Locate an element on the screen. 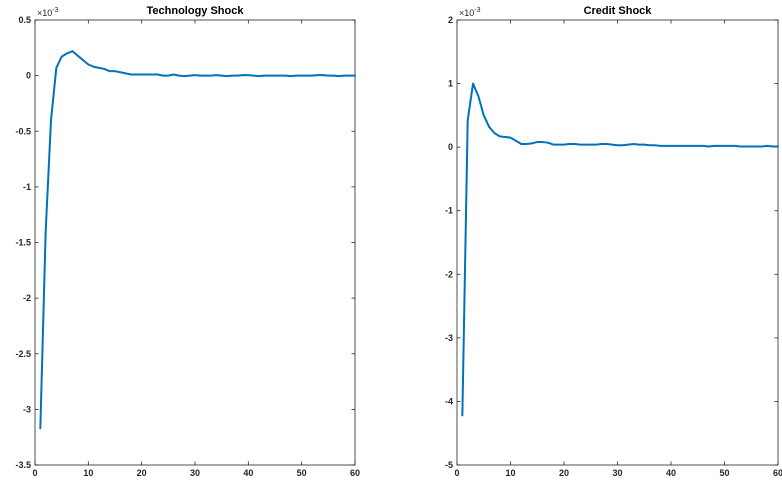 This screenshot has width=782, height=481. y-tick-label: -3.5 is located at coordinates (23, 465).